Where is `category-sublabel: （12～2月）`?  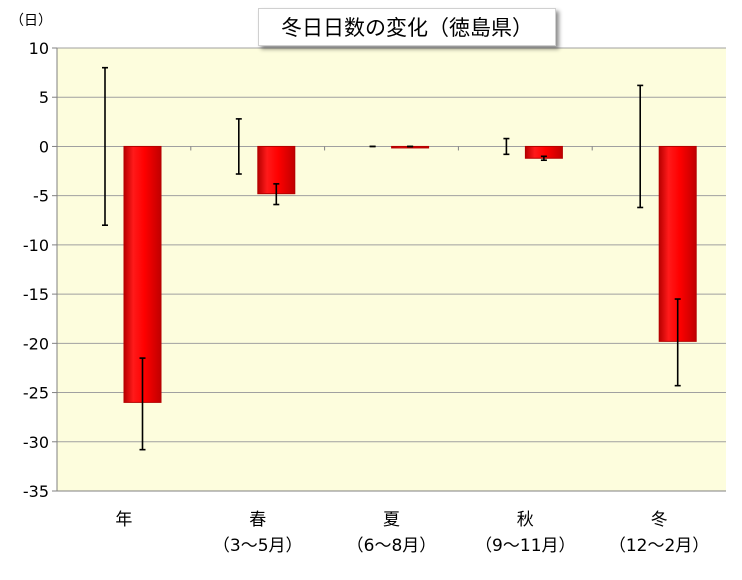 category-sublabel: （12～2月） is located at coordinates (659, 546).